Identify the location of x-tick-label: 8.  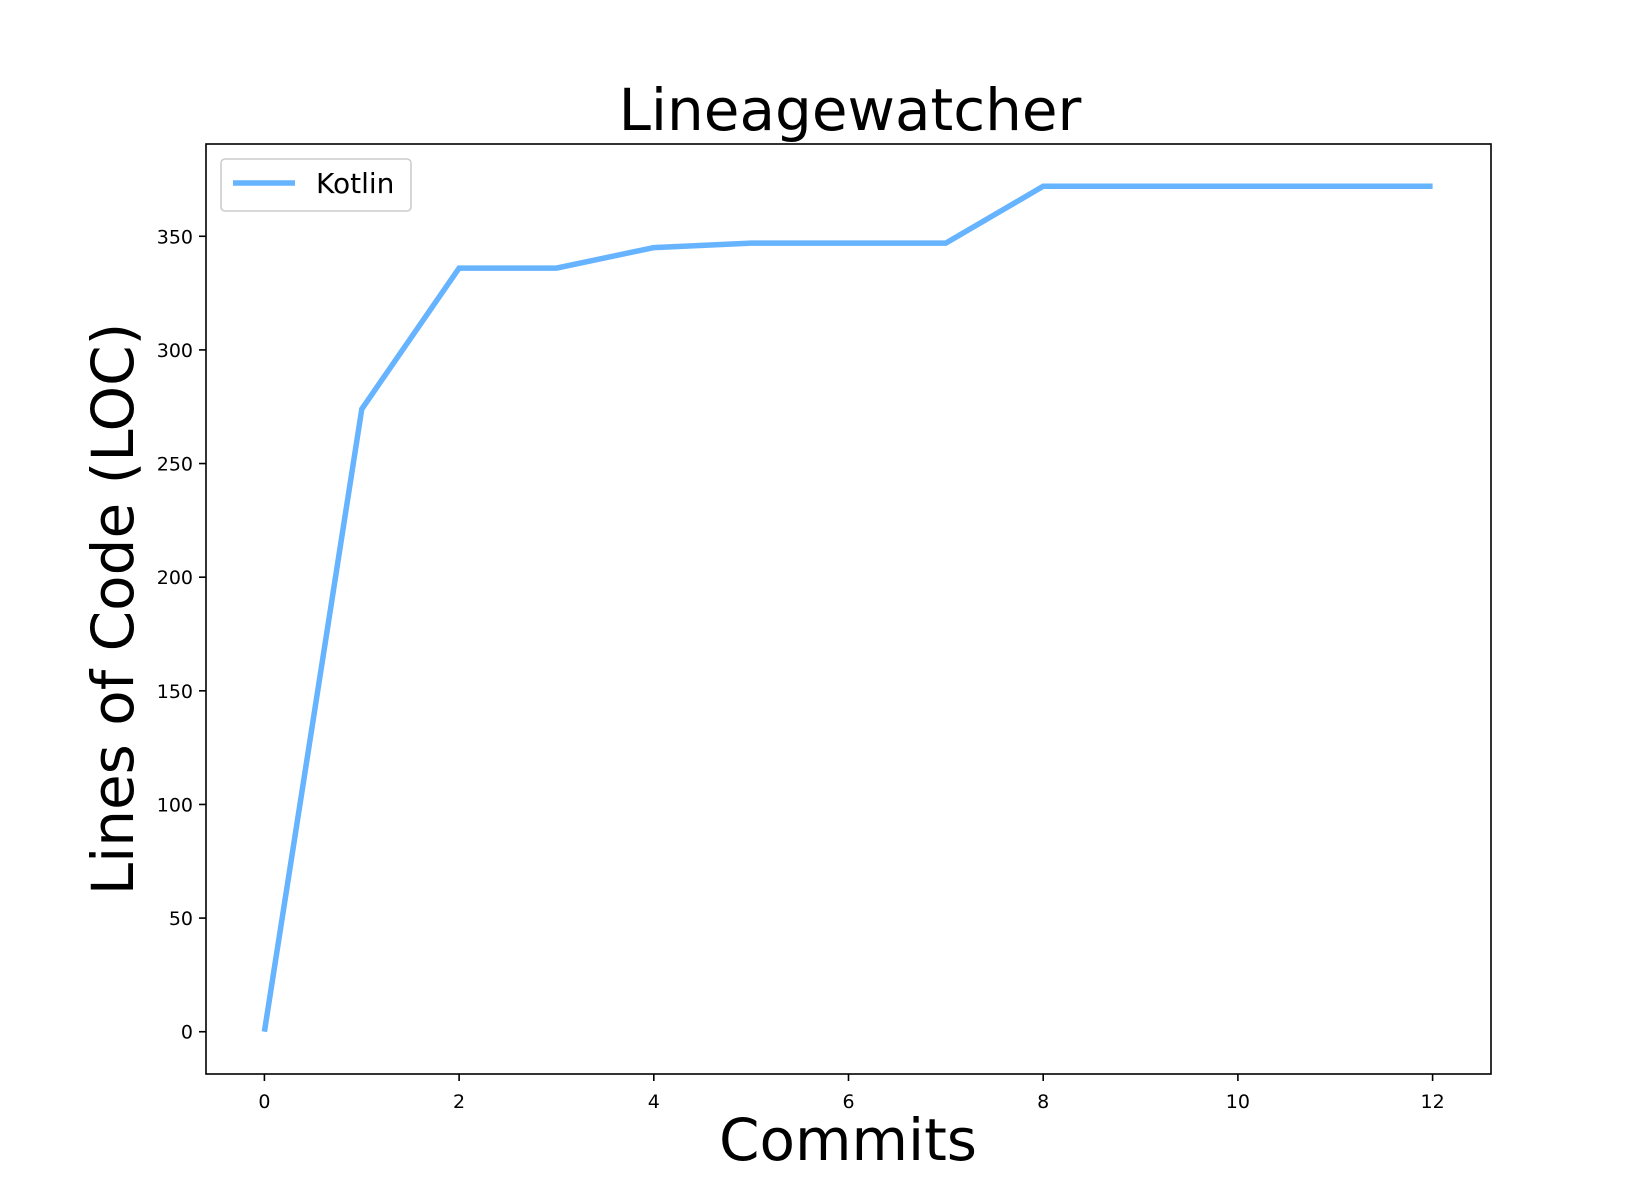
(1043, 1102).